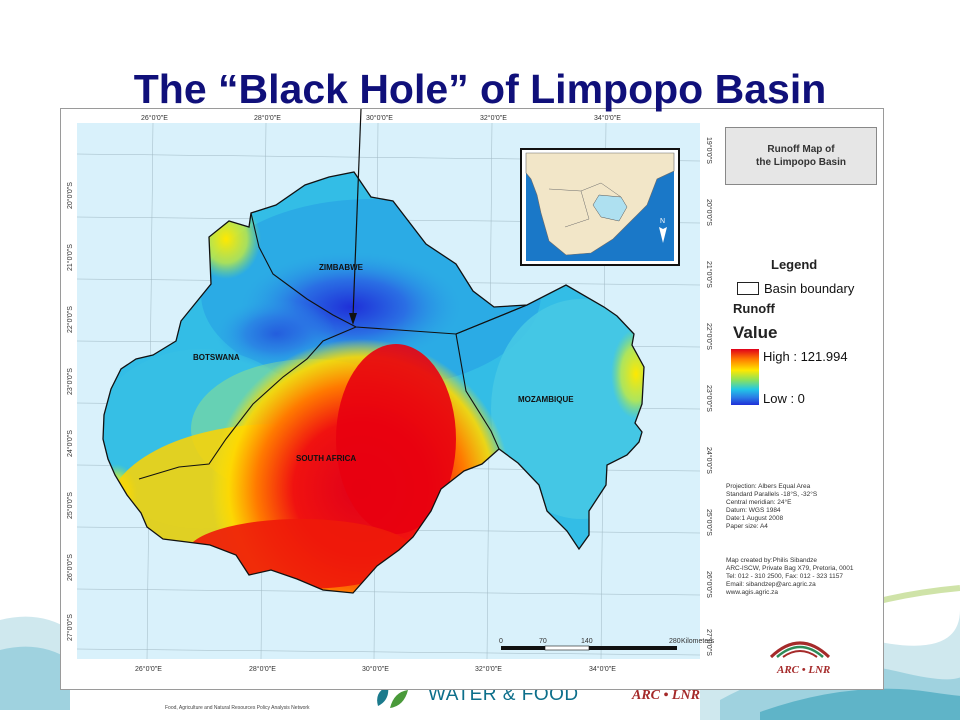  Describe the element at coordinates (341, 267) in the screenshot. I see `country-label: ZIMBABWE` at that location.